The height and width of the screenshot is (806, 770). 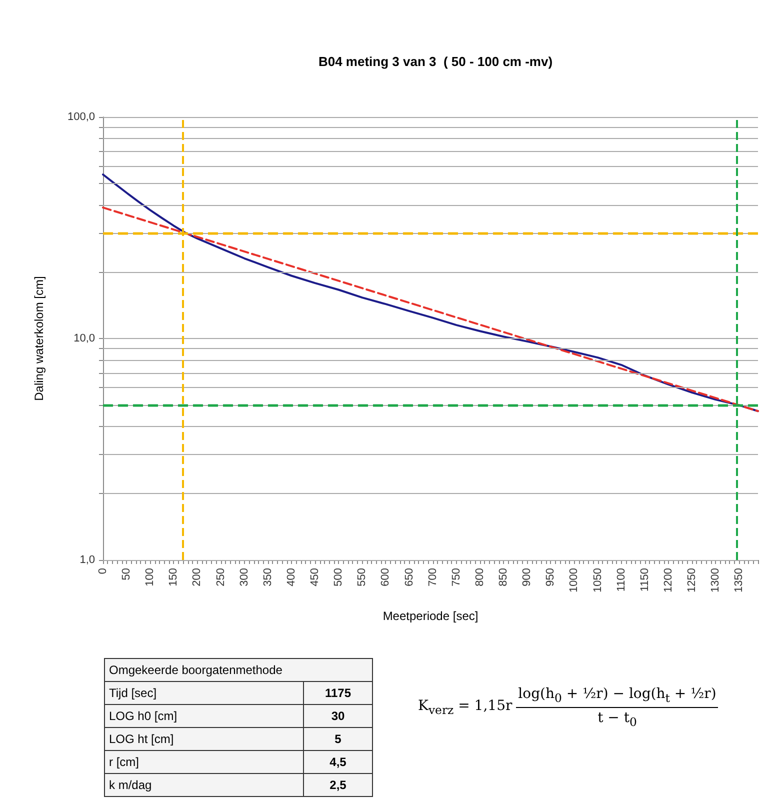 What do you see at coordinates (39, 338) in the screenshot?
I see `y-axis-title: Daling waterkolom [cm]` at bounding box center [39, 338].